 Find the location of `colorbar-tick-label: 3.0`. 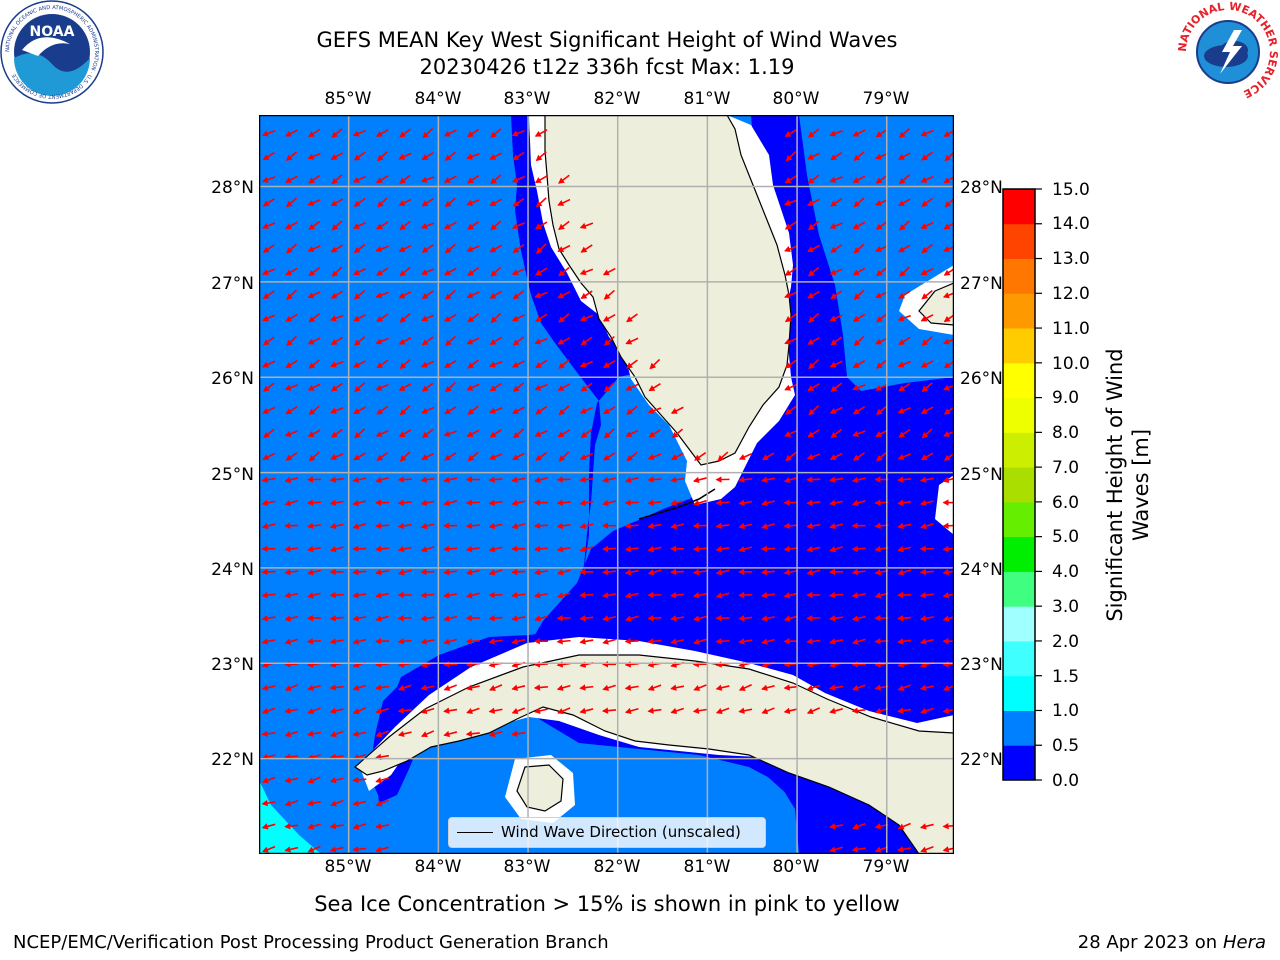

colorbar-tick-label: 3.0 is located at coordinates (1066, 607).